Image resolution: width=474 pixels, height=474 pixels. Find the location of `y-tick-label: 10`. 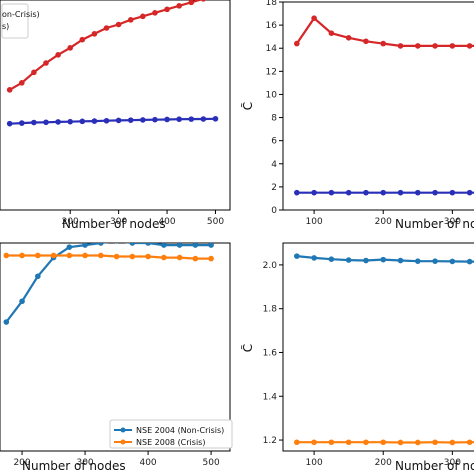

y-tick-label: 10 is located at coordinates (272, 95).